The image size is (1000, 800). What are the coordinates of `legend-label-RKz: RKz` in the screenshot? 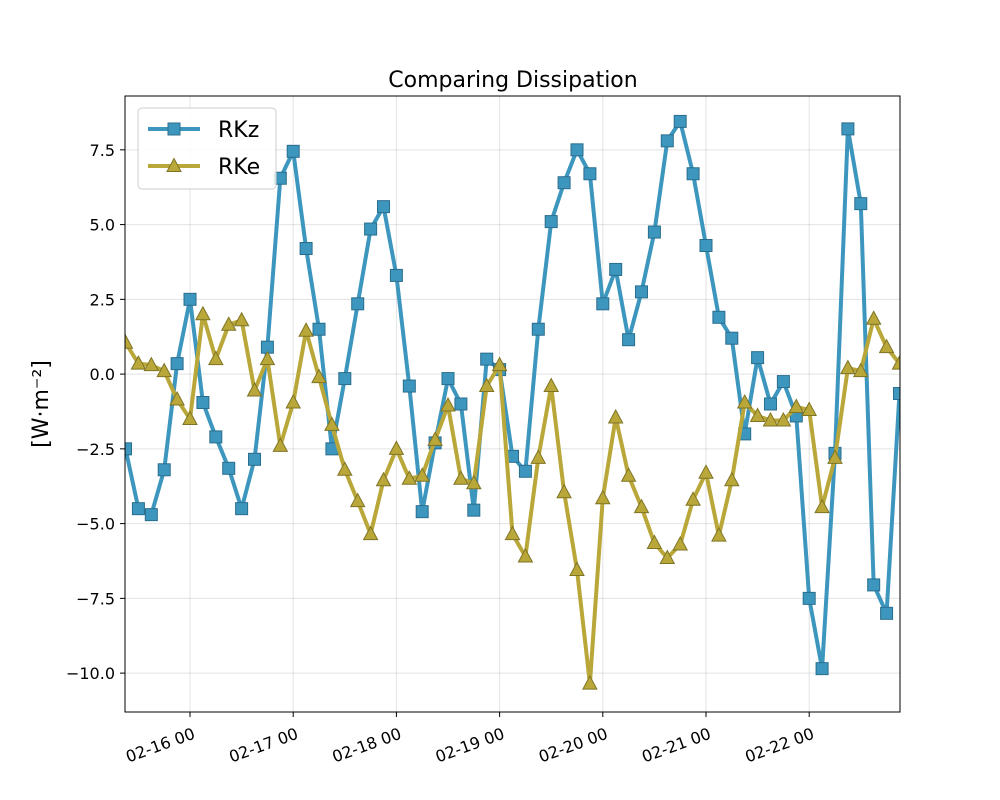 It's located at (238, 130).